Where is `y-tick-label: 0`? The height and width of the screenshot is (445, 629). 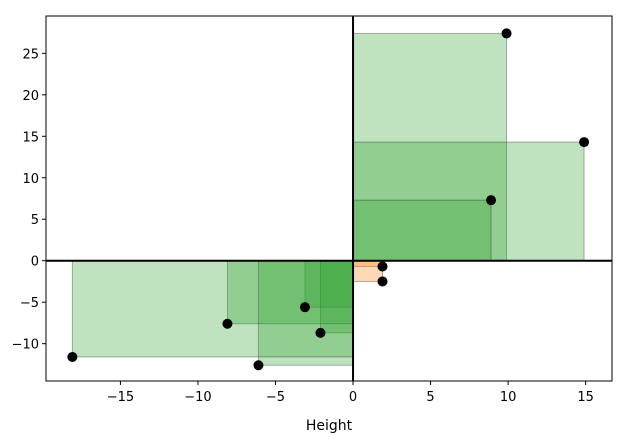 y-tick-label: 0 is located at coordinates (35, 262).